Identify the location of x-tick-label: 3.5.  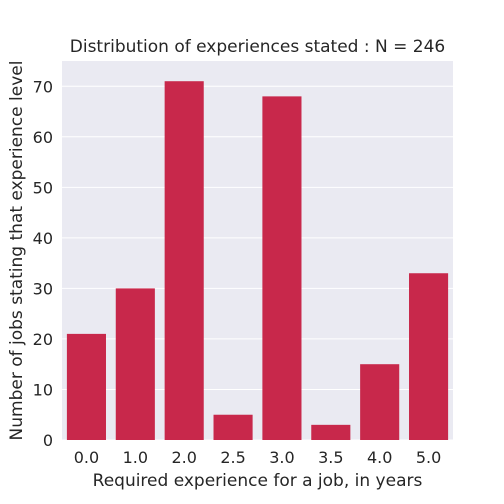
(330, 457).